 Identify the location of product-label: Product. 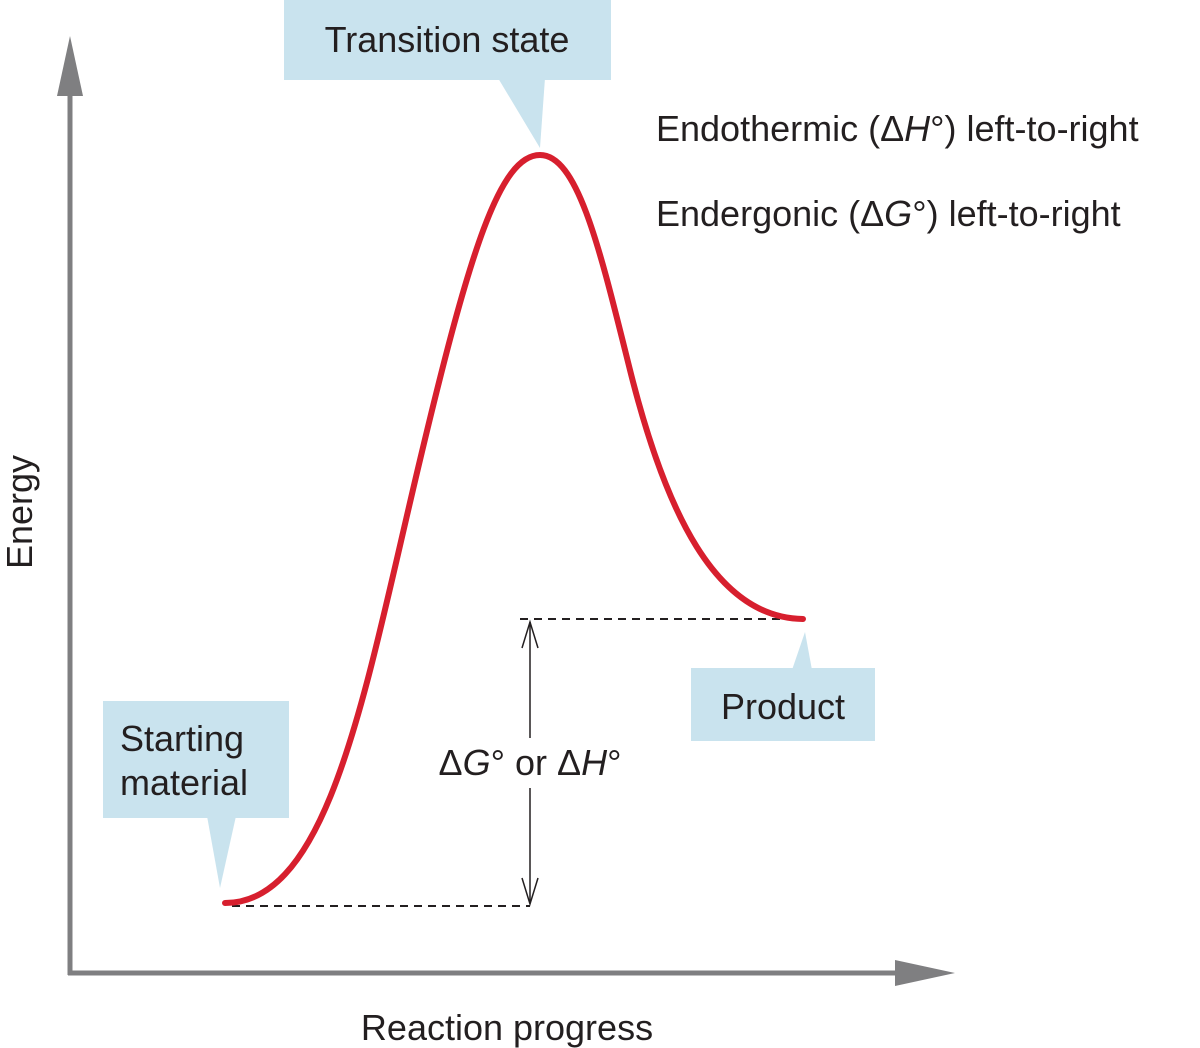
(783, 706).